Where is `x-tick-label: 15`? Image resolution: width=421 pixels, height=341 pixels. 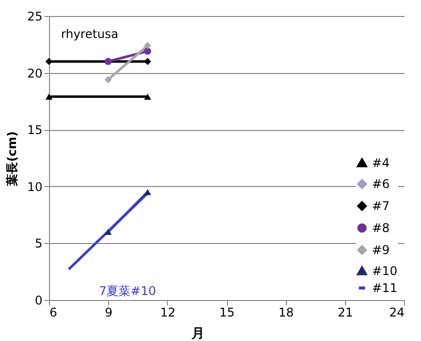
x-tick-label: 15 is located at coordinates (227, 313).